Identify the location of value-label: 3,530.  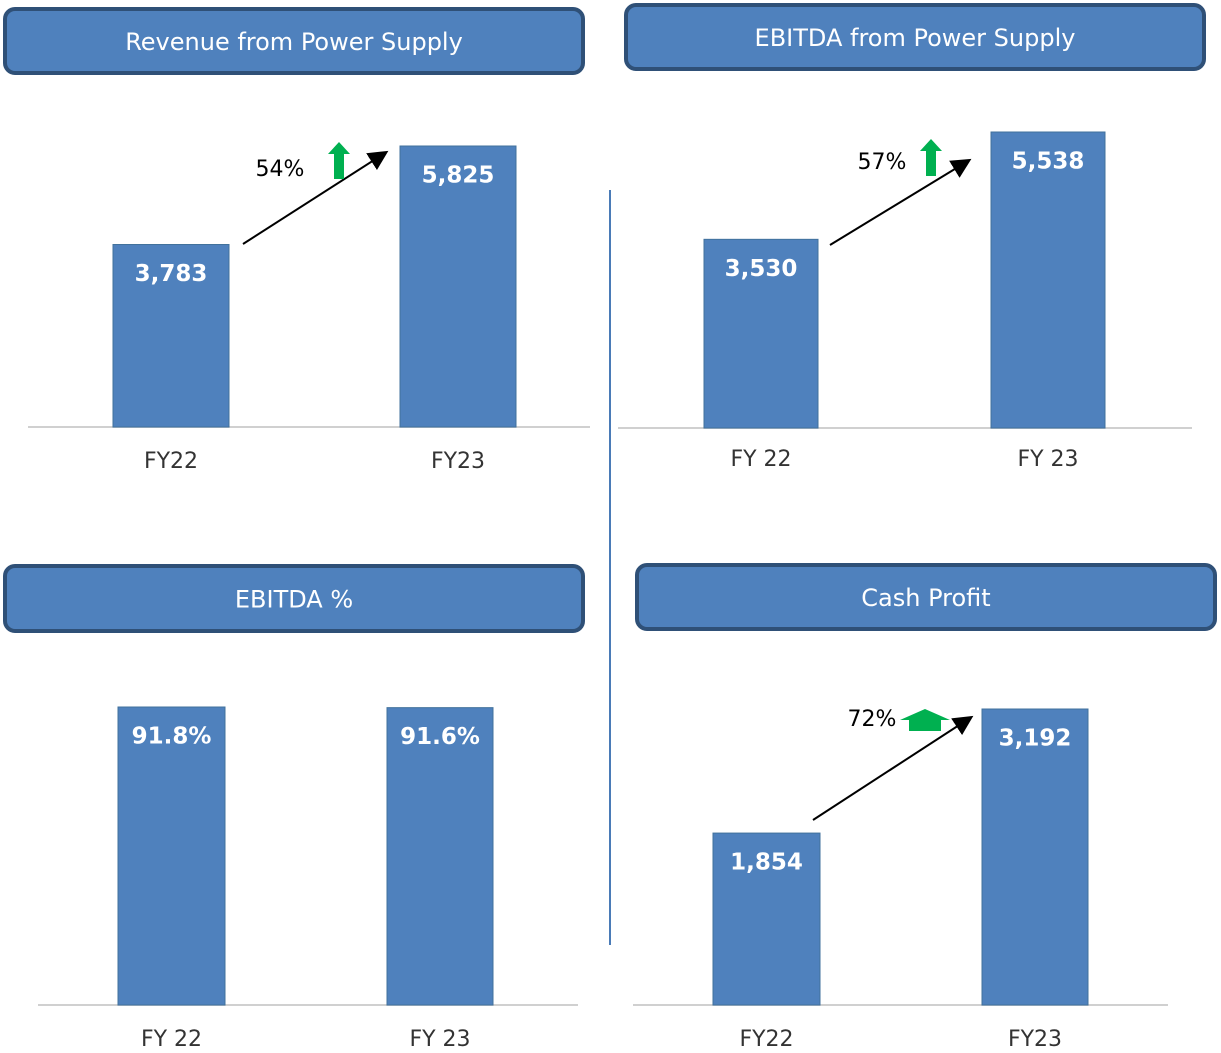
(761, 269).